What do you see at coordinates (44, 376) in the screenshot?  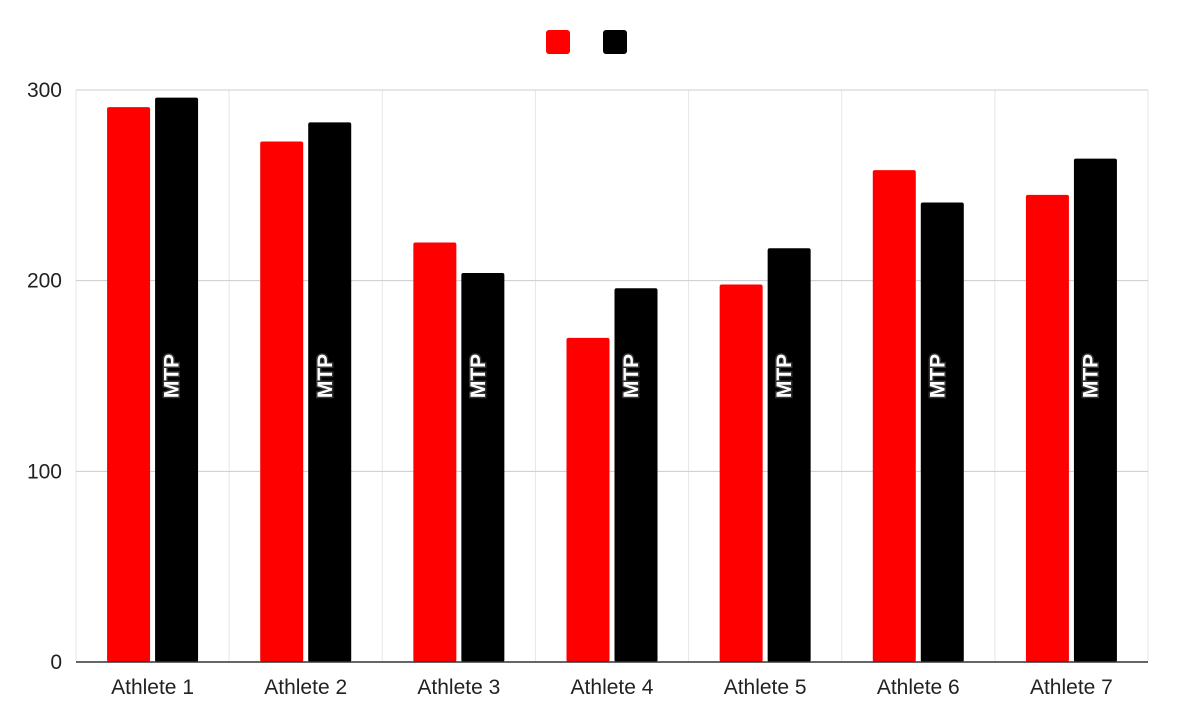 I see `y-axis: 0 100 200 300` at bounding box center [44, 376].